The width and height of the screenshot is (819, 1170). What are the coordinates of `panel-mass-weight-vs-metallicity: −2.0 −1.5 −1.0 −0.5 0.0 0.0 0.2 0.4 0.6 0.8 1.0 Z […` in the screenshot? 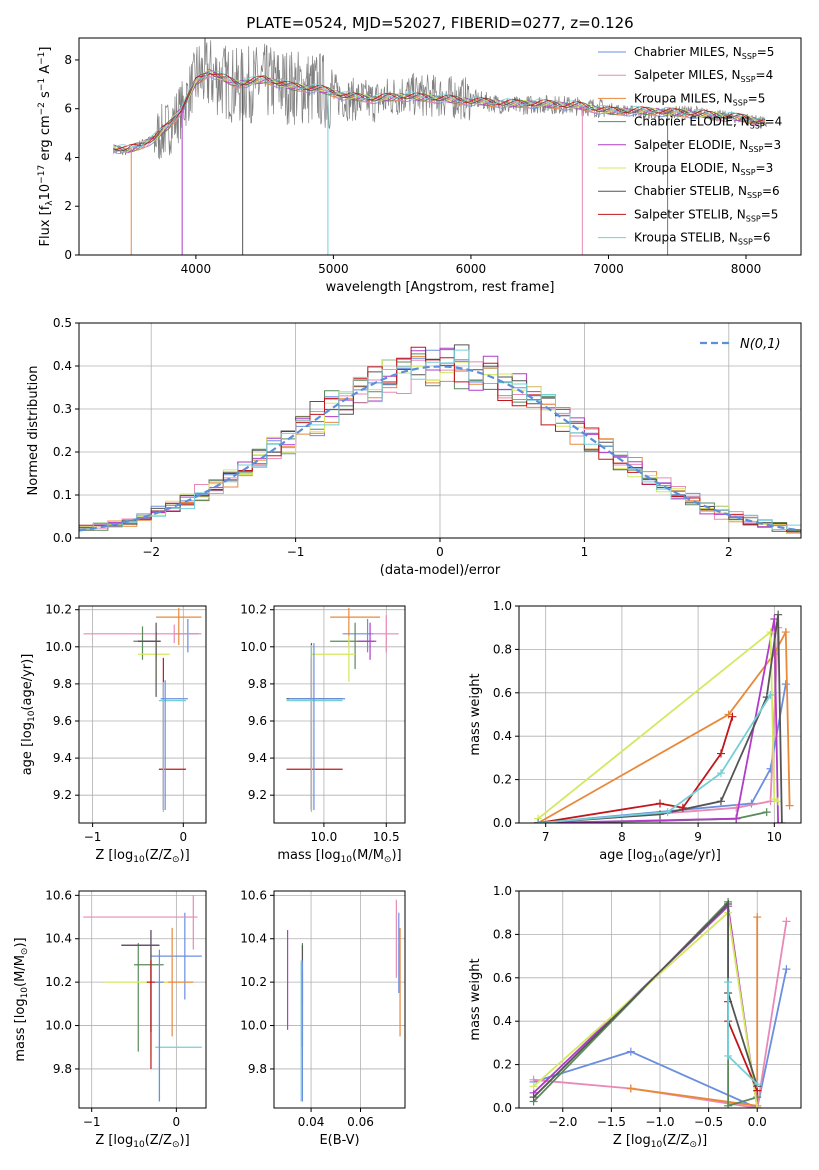 It's located at (635, 1017).